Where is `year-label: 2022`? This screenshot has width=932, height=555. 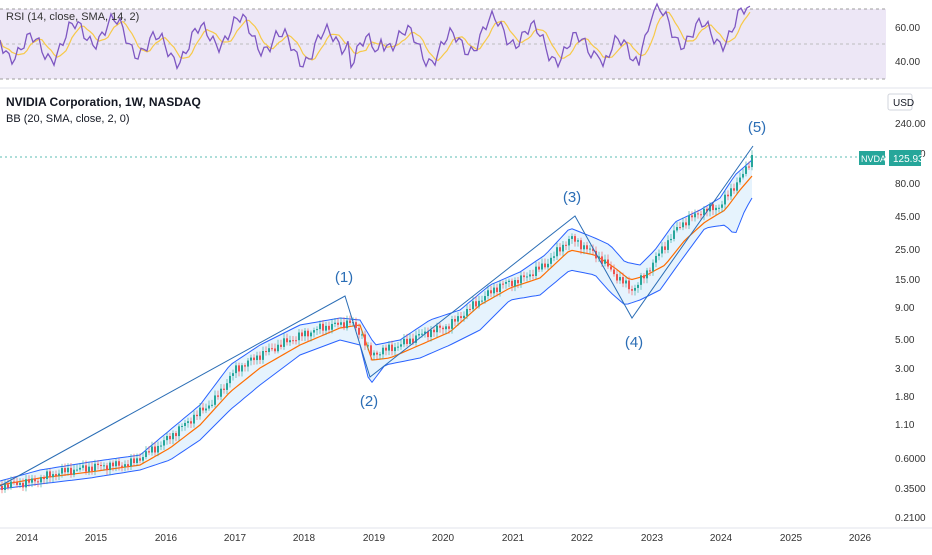 year-label: 2022 is located at coordinates (582, 538).